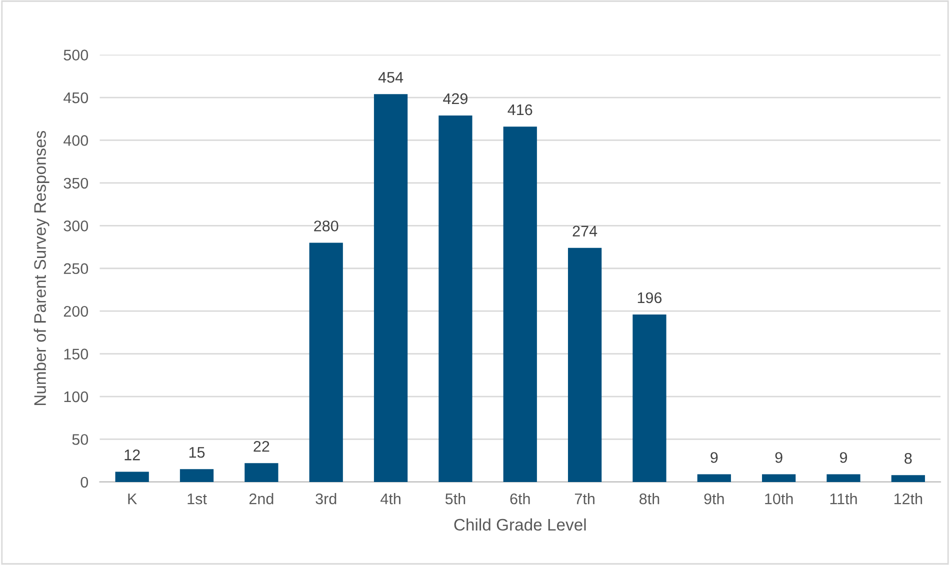 The width and height of the screenshot is (950, 565). What do you see at coordinates (326, 498) in the screenshot?
I see `x-tick-label: 3rd` at bounding box center [326, 498].